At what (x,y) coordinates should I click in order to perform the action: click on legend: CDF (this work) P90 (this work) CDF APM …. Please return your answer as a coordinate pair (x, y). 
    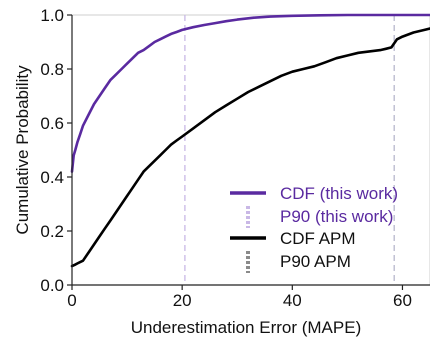
    Looking at the image, I should click on (314, 228).